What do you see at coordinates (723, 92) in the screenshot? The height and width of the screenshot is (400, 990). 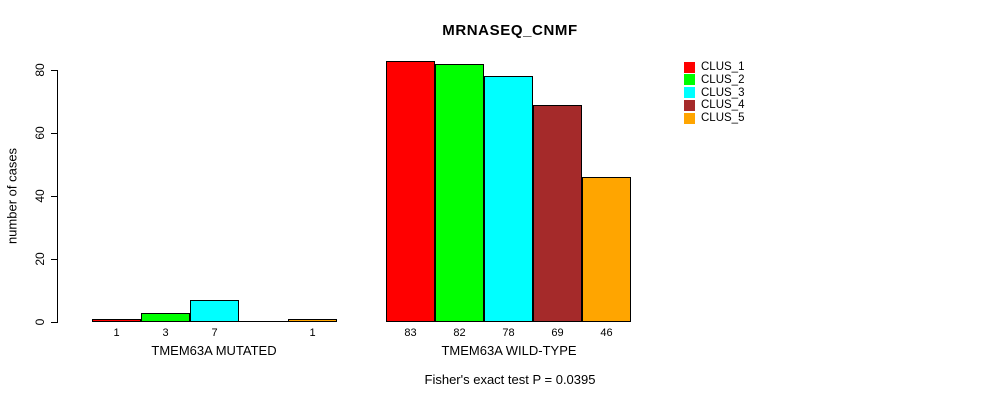 I see `legend-label: CLUS_3` at bounding box center [723, 92].